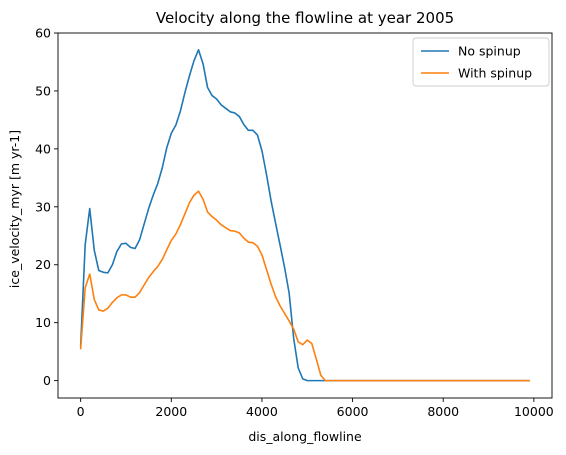 The image size is (566, 455). Describe the element at coordinates (47, 380) in the screenshot. I see `y-tick-label: 0` at that location.